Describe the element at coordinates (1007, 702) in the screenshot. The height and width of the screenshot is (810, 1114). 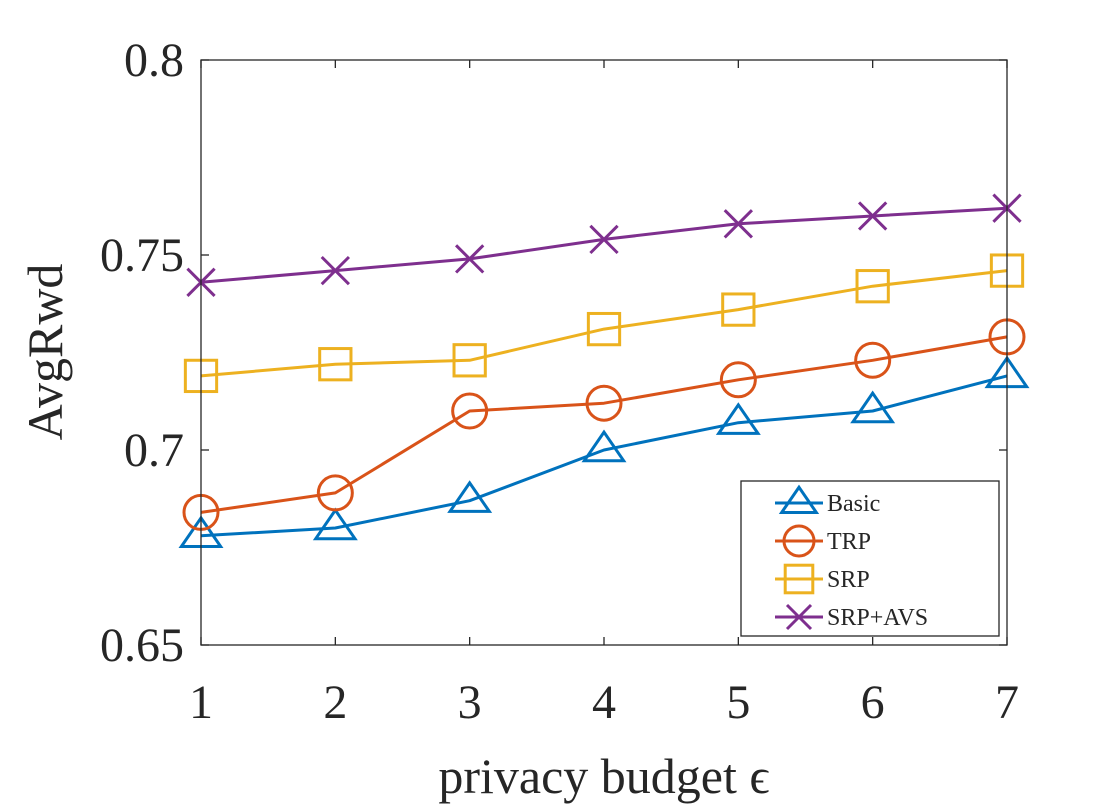
I see `x-tick-label: 7` at that location.